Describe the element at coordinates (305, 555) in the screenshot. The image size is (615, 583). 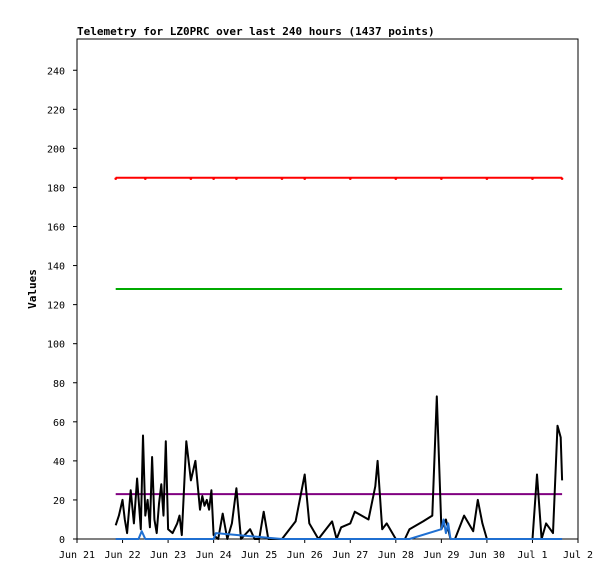
I see `x-tick-label: Jun 26` at that location.